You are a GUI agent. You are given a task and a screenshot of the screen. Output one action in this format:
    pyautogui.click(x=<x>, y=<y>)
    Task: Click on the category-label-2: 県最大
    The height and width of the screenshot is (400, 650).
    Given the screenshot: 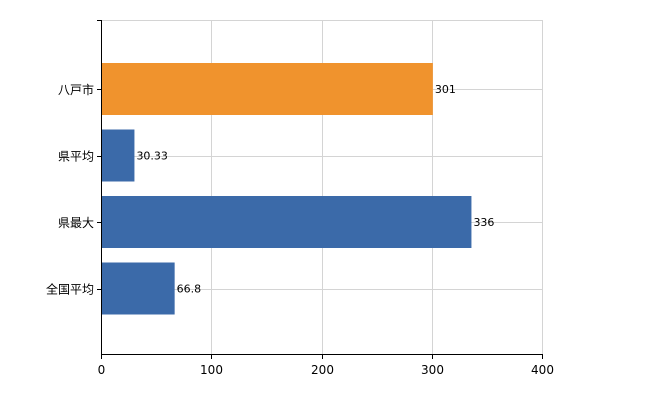 What is the action you would take?
    pyautogui.click(x=76, y=223)
    